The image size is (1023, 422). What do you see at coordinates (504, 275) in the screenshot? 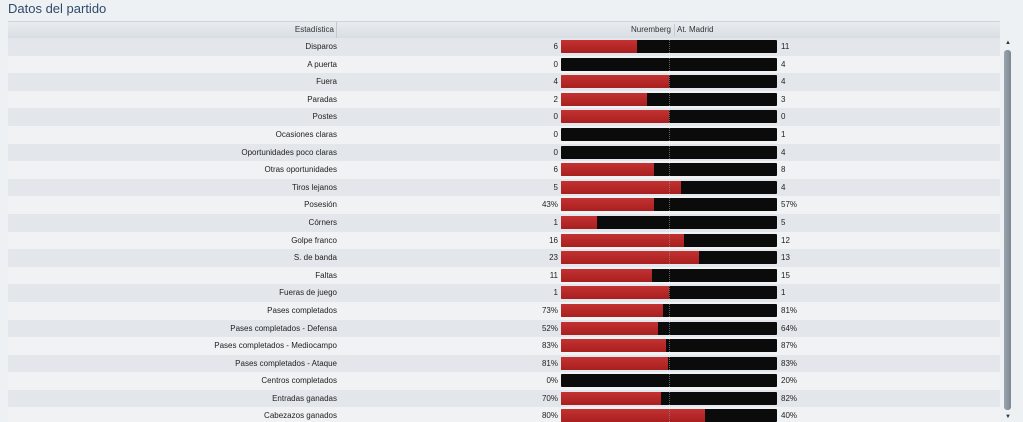
I see `table-row: Faltas 11 15` at bounding box center [504, 275].